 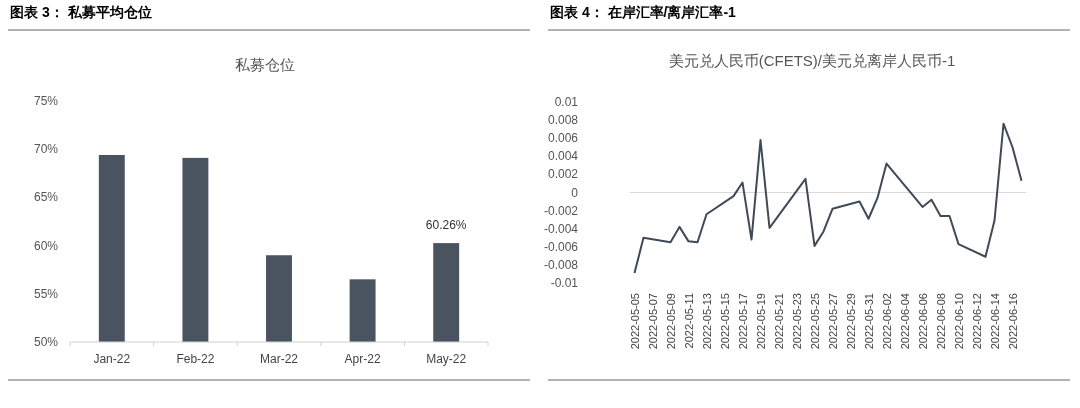 What do you see at coordinates (643, 12) in the screenshot?
I see `chart-title: 图表 4： 在岸汇率/离岸汇率-1` at bounding box center [643, 12].